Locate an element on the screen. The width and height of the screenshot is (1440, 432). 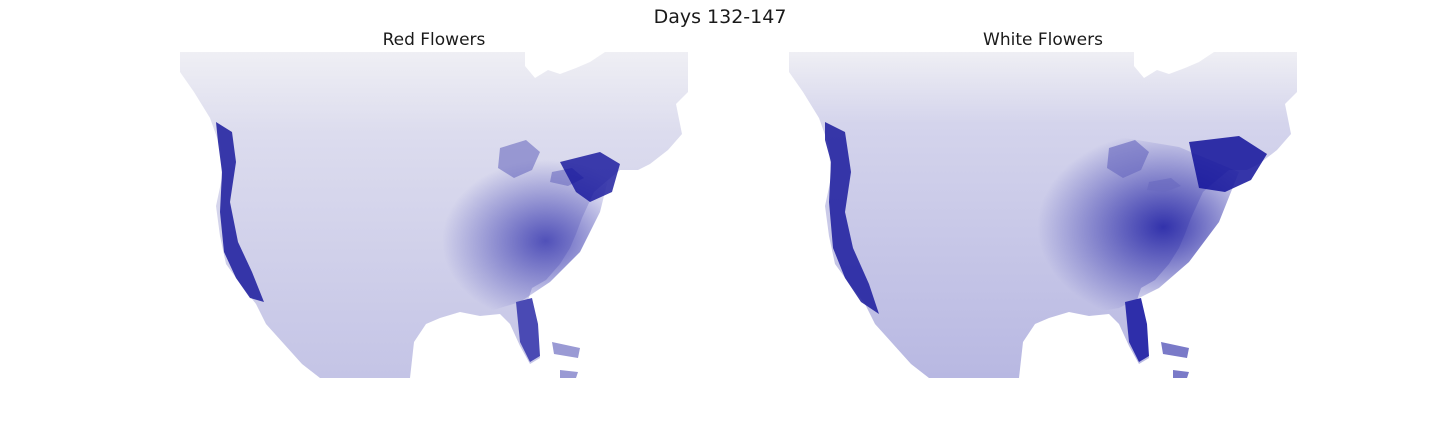
panel-title-red-flowers: Red Flowers is located at coordinates (434, 40).